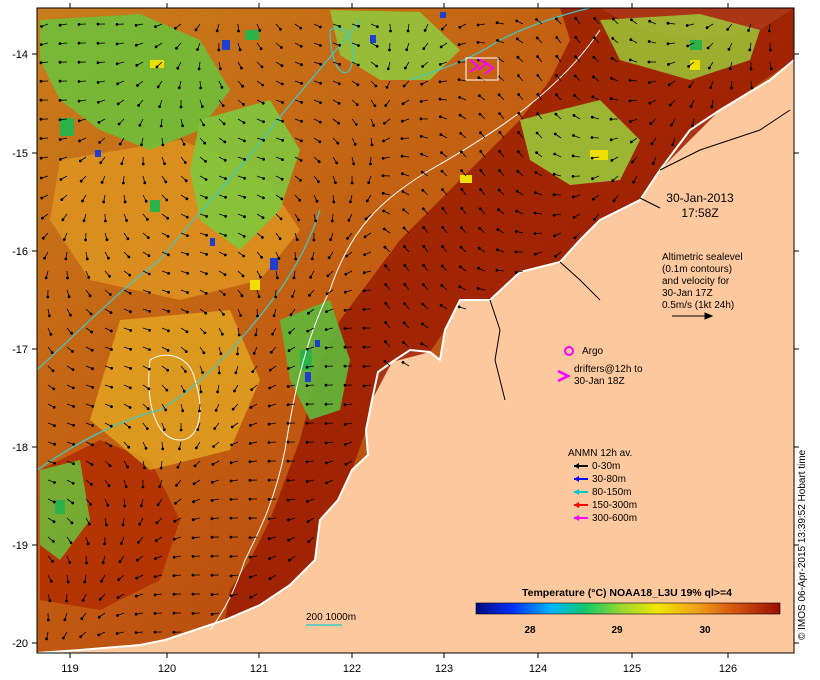 This screenshot has height=680, width=820. What do you see at coordinates (650, 203) in the screenshot?
I see `timestamp-pointer` at bounding box center [650, 203].